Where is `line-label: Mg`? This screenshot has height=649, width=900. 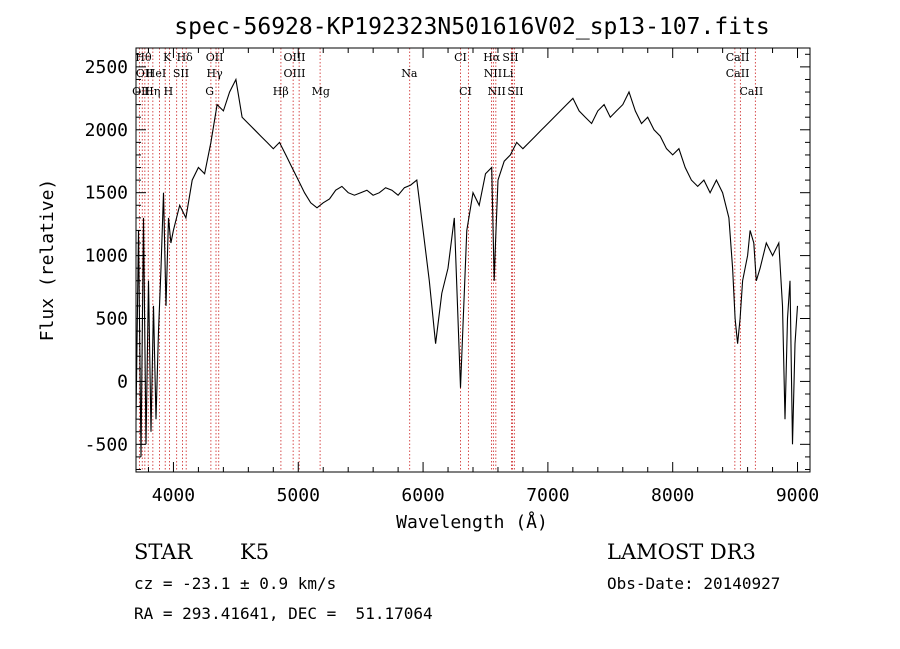
line-label: Mg is located at coordinates (321, 91).